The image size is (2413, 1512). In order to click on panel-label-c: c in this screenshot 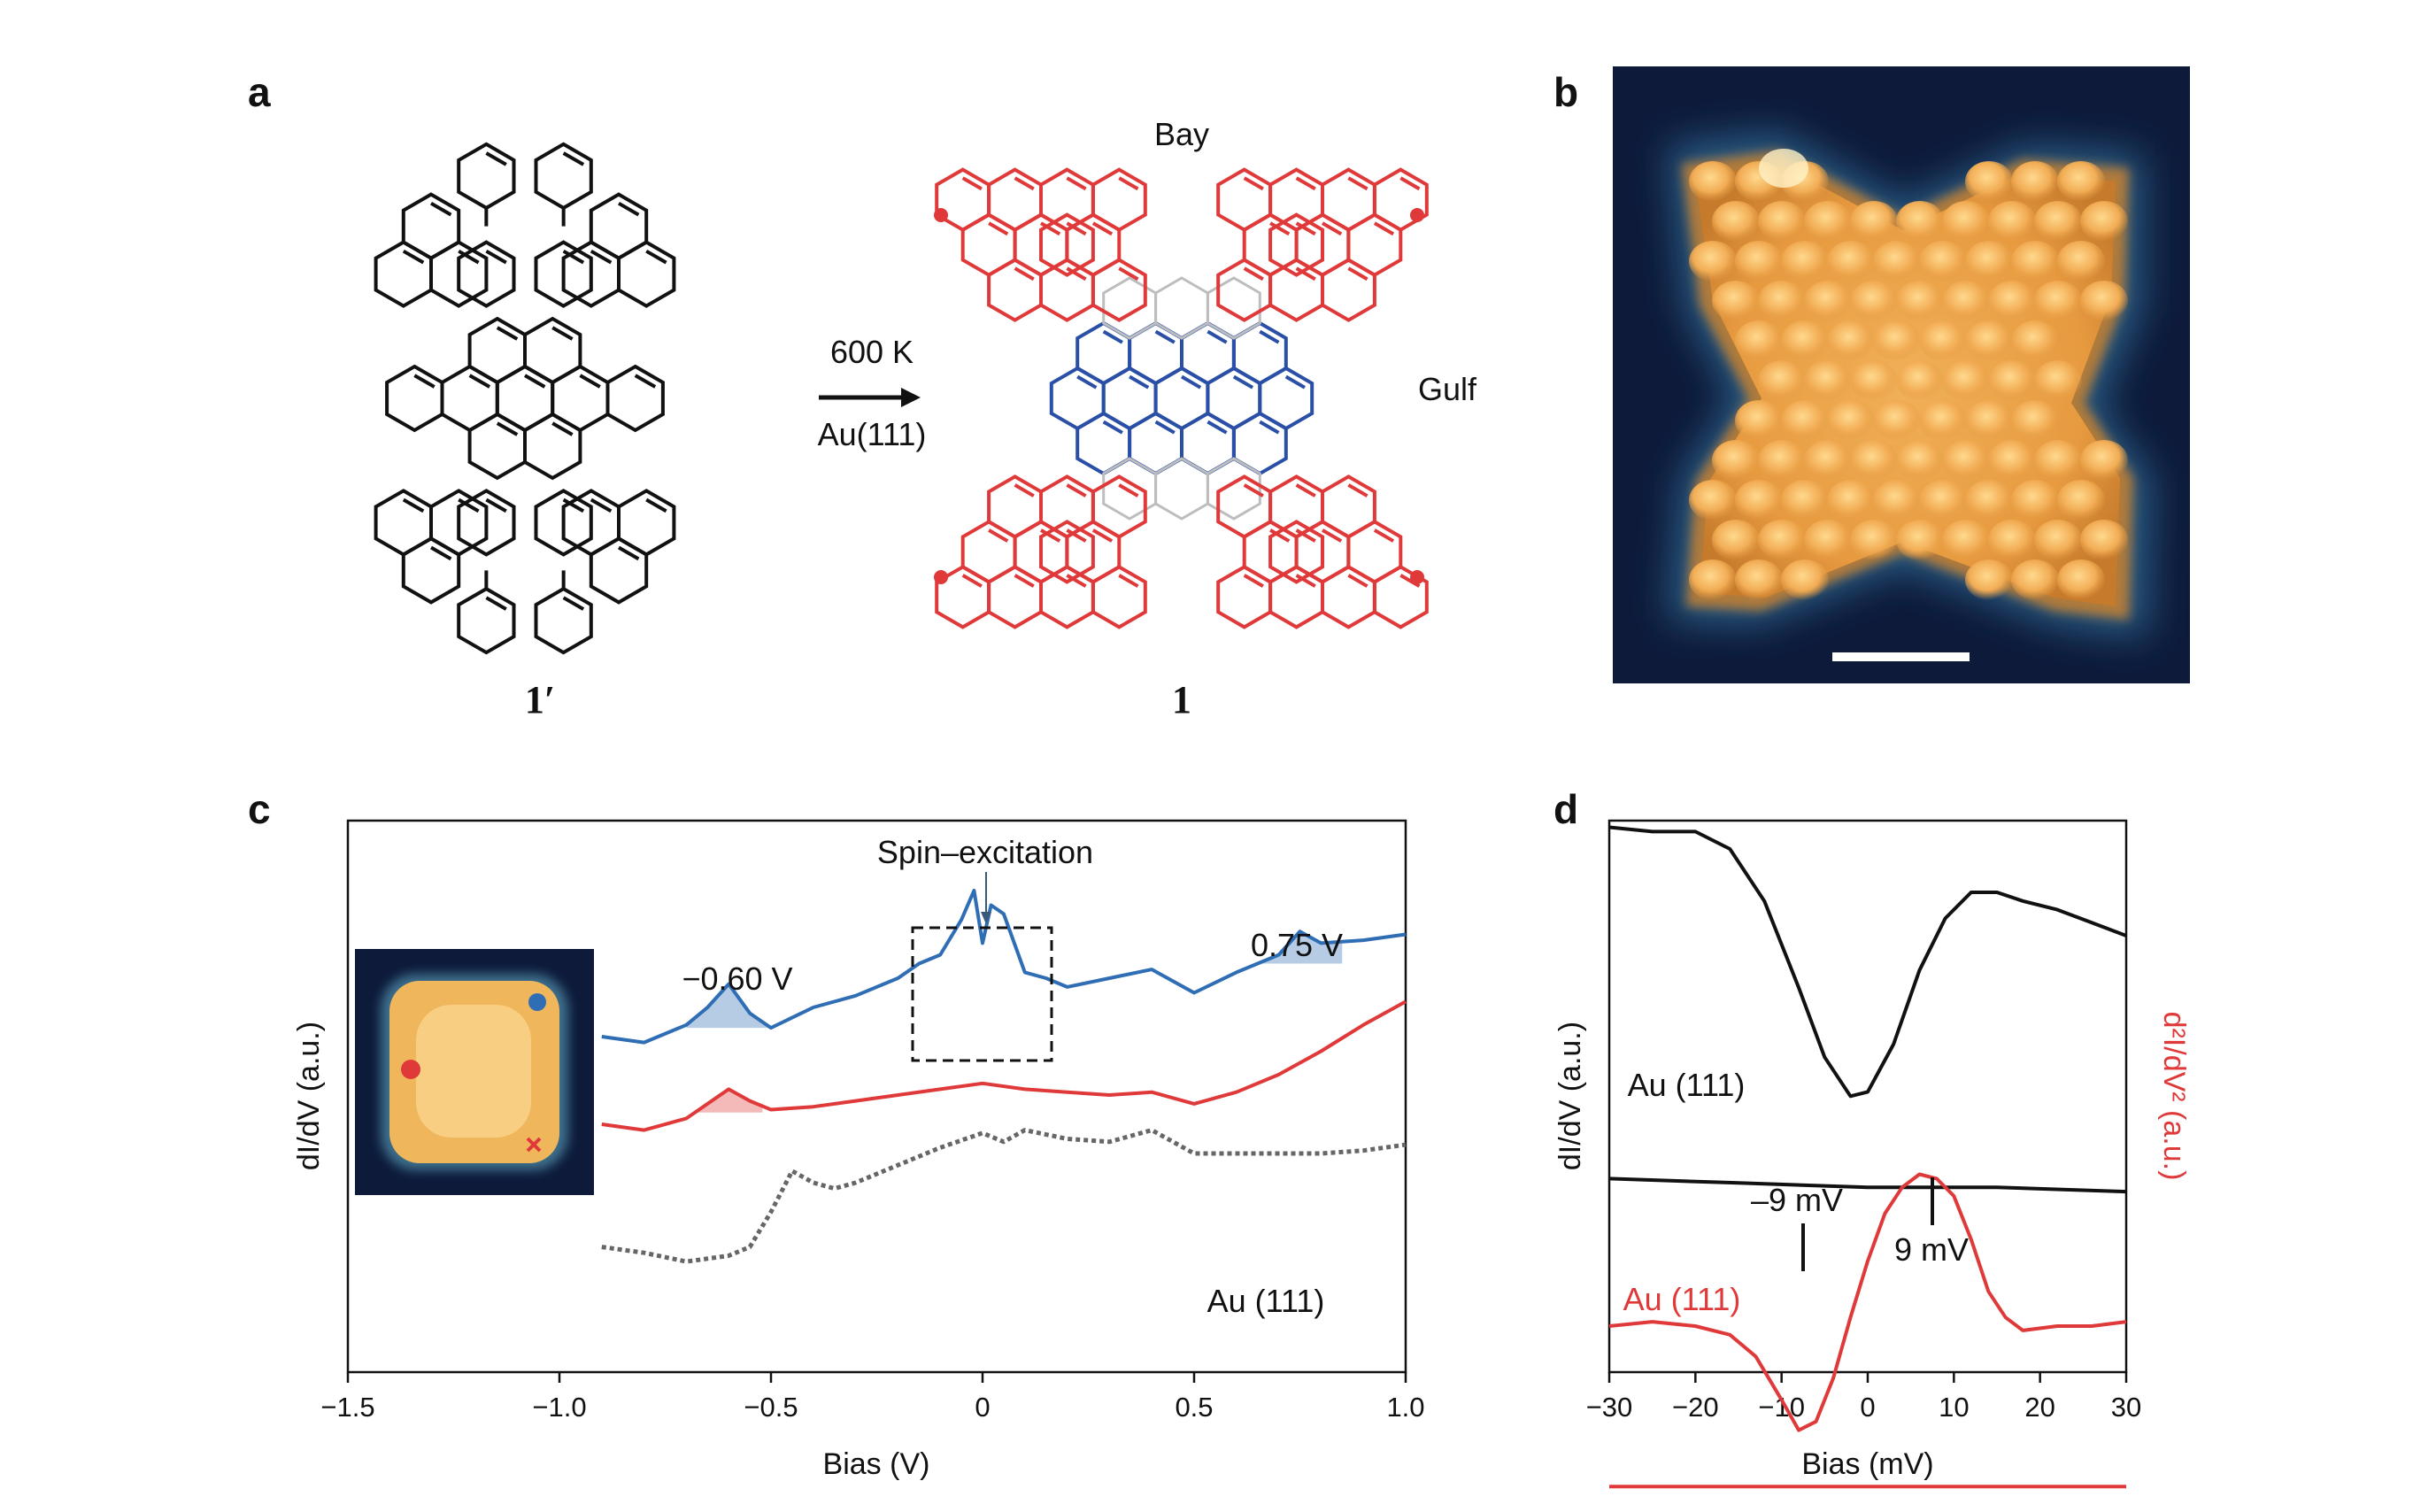, I will do `click(259, 809)`.